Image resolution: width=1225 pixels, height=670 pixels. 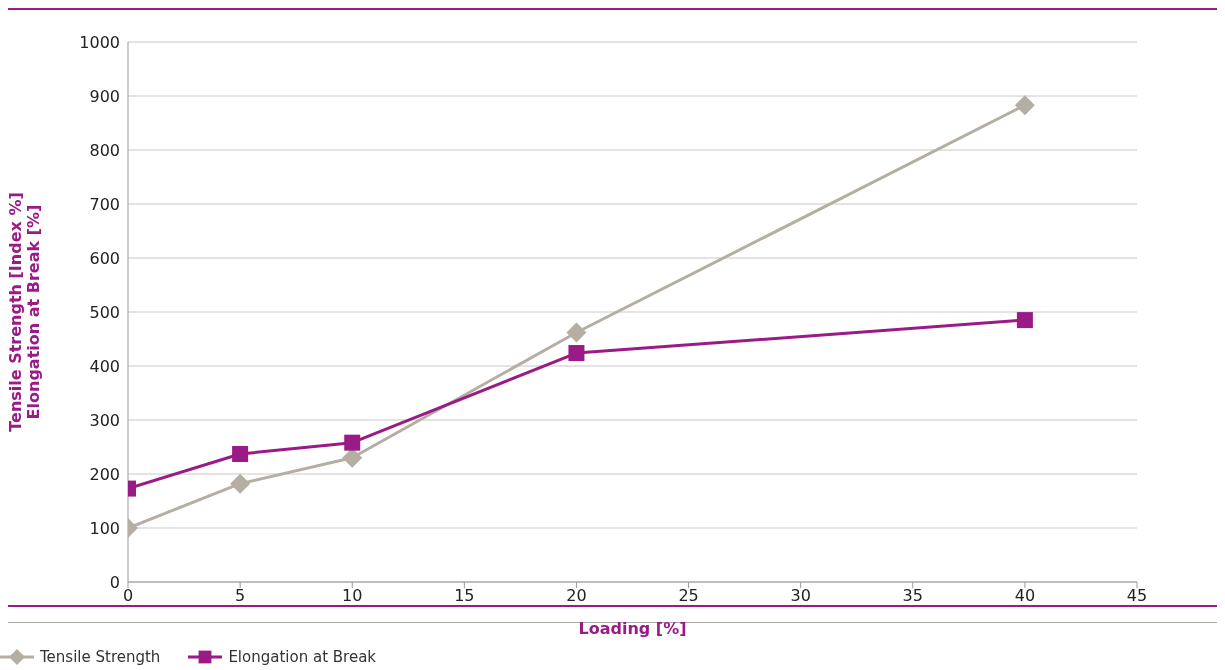 I want to click on y-tick-label: 700, so click(x=104, y=204).